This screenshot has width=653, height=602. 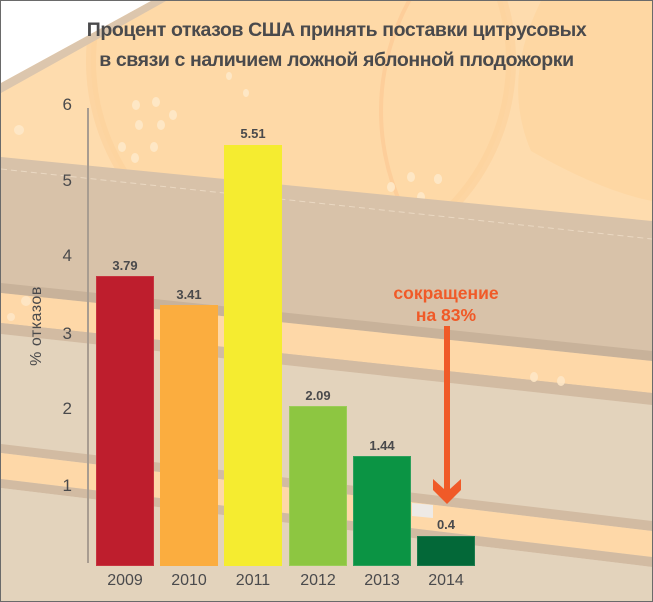 I want to click on y-axis-line, so click(x=88, y=335).